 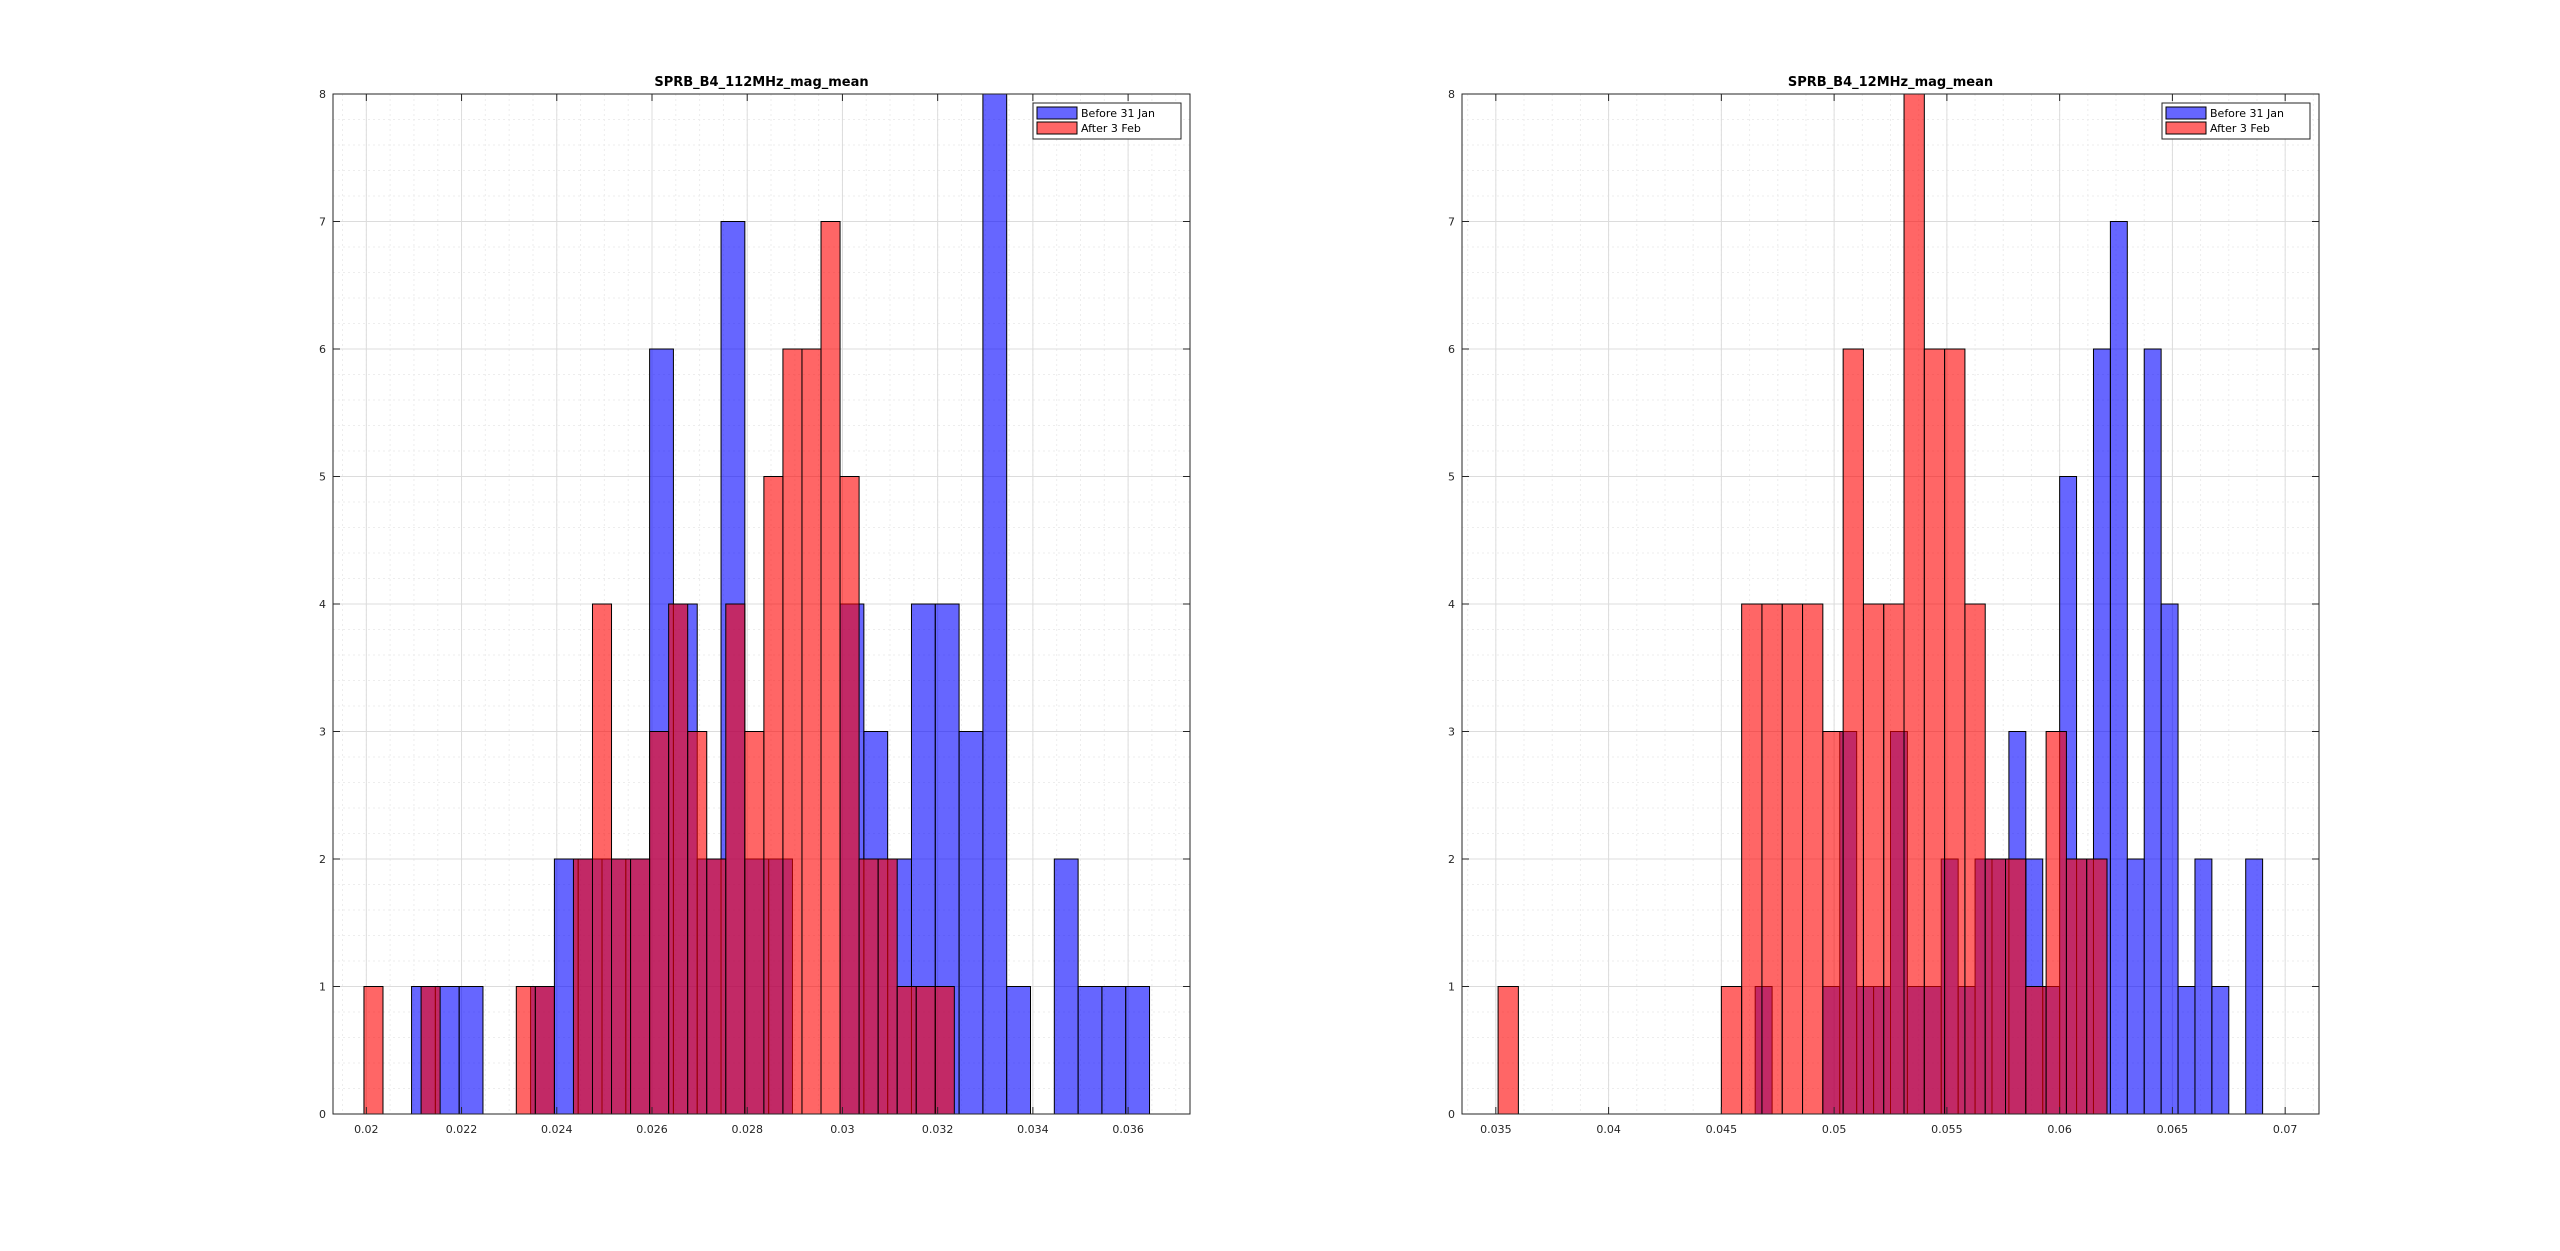 What do you see at coordinates (1722, 1129) in the screenshot?
I see `x-tick-label: 0.045` at bounding box center [1722, 1129].